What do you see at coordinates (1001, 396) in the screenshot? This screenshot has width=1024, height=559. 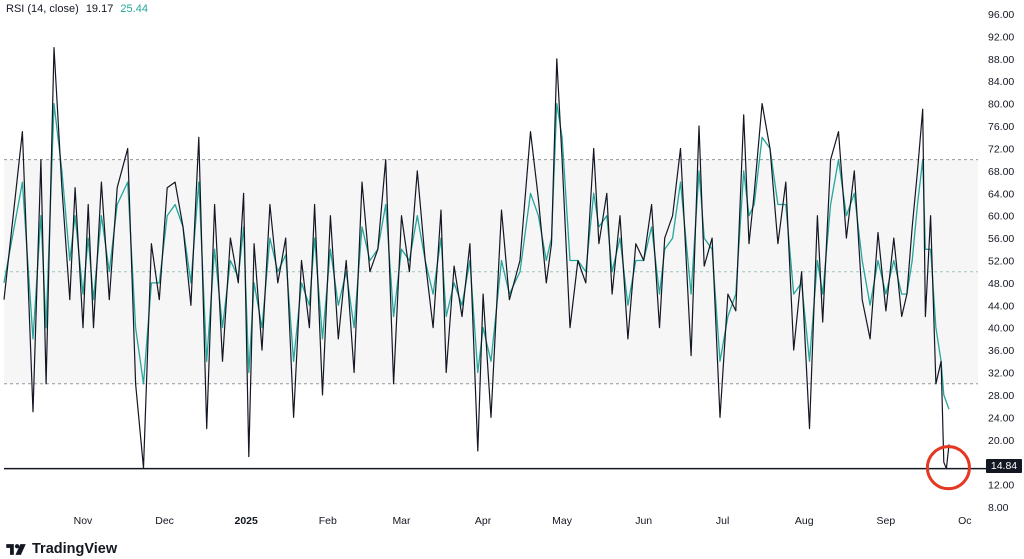 I see `y-tick-label: 28.00` at bounding box center [1001, 396].